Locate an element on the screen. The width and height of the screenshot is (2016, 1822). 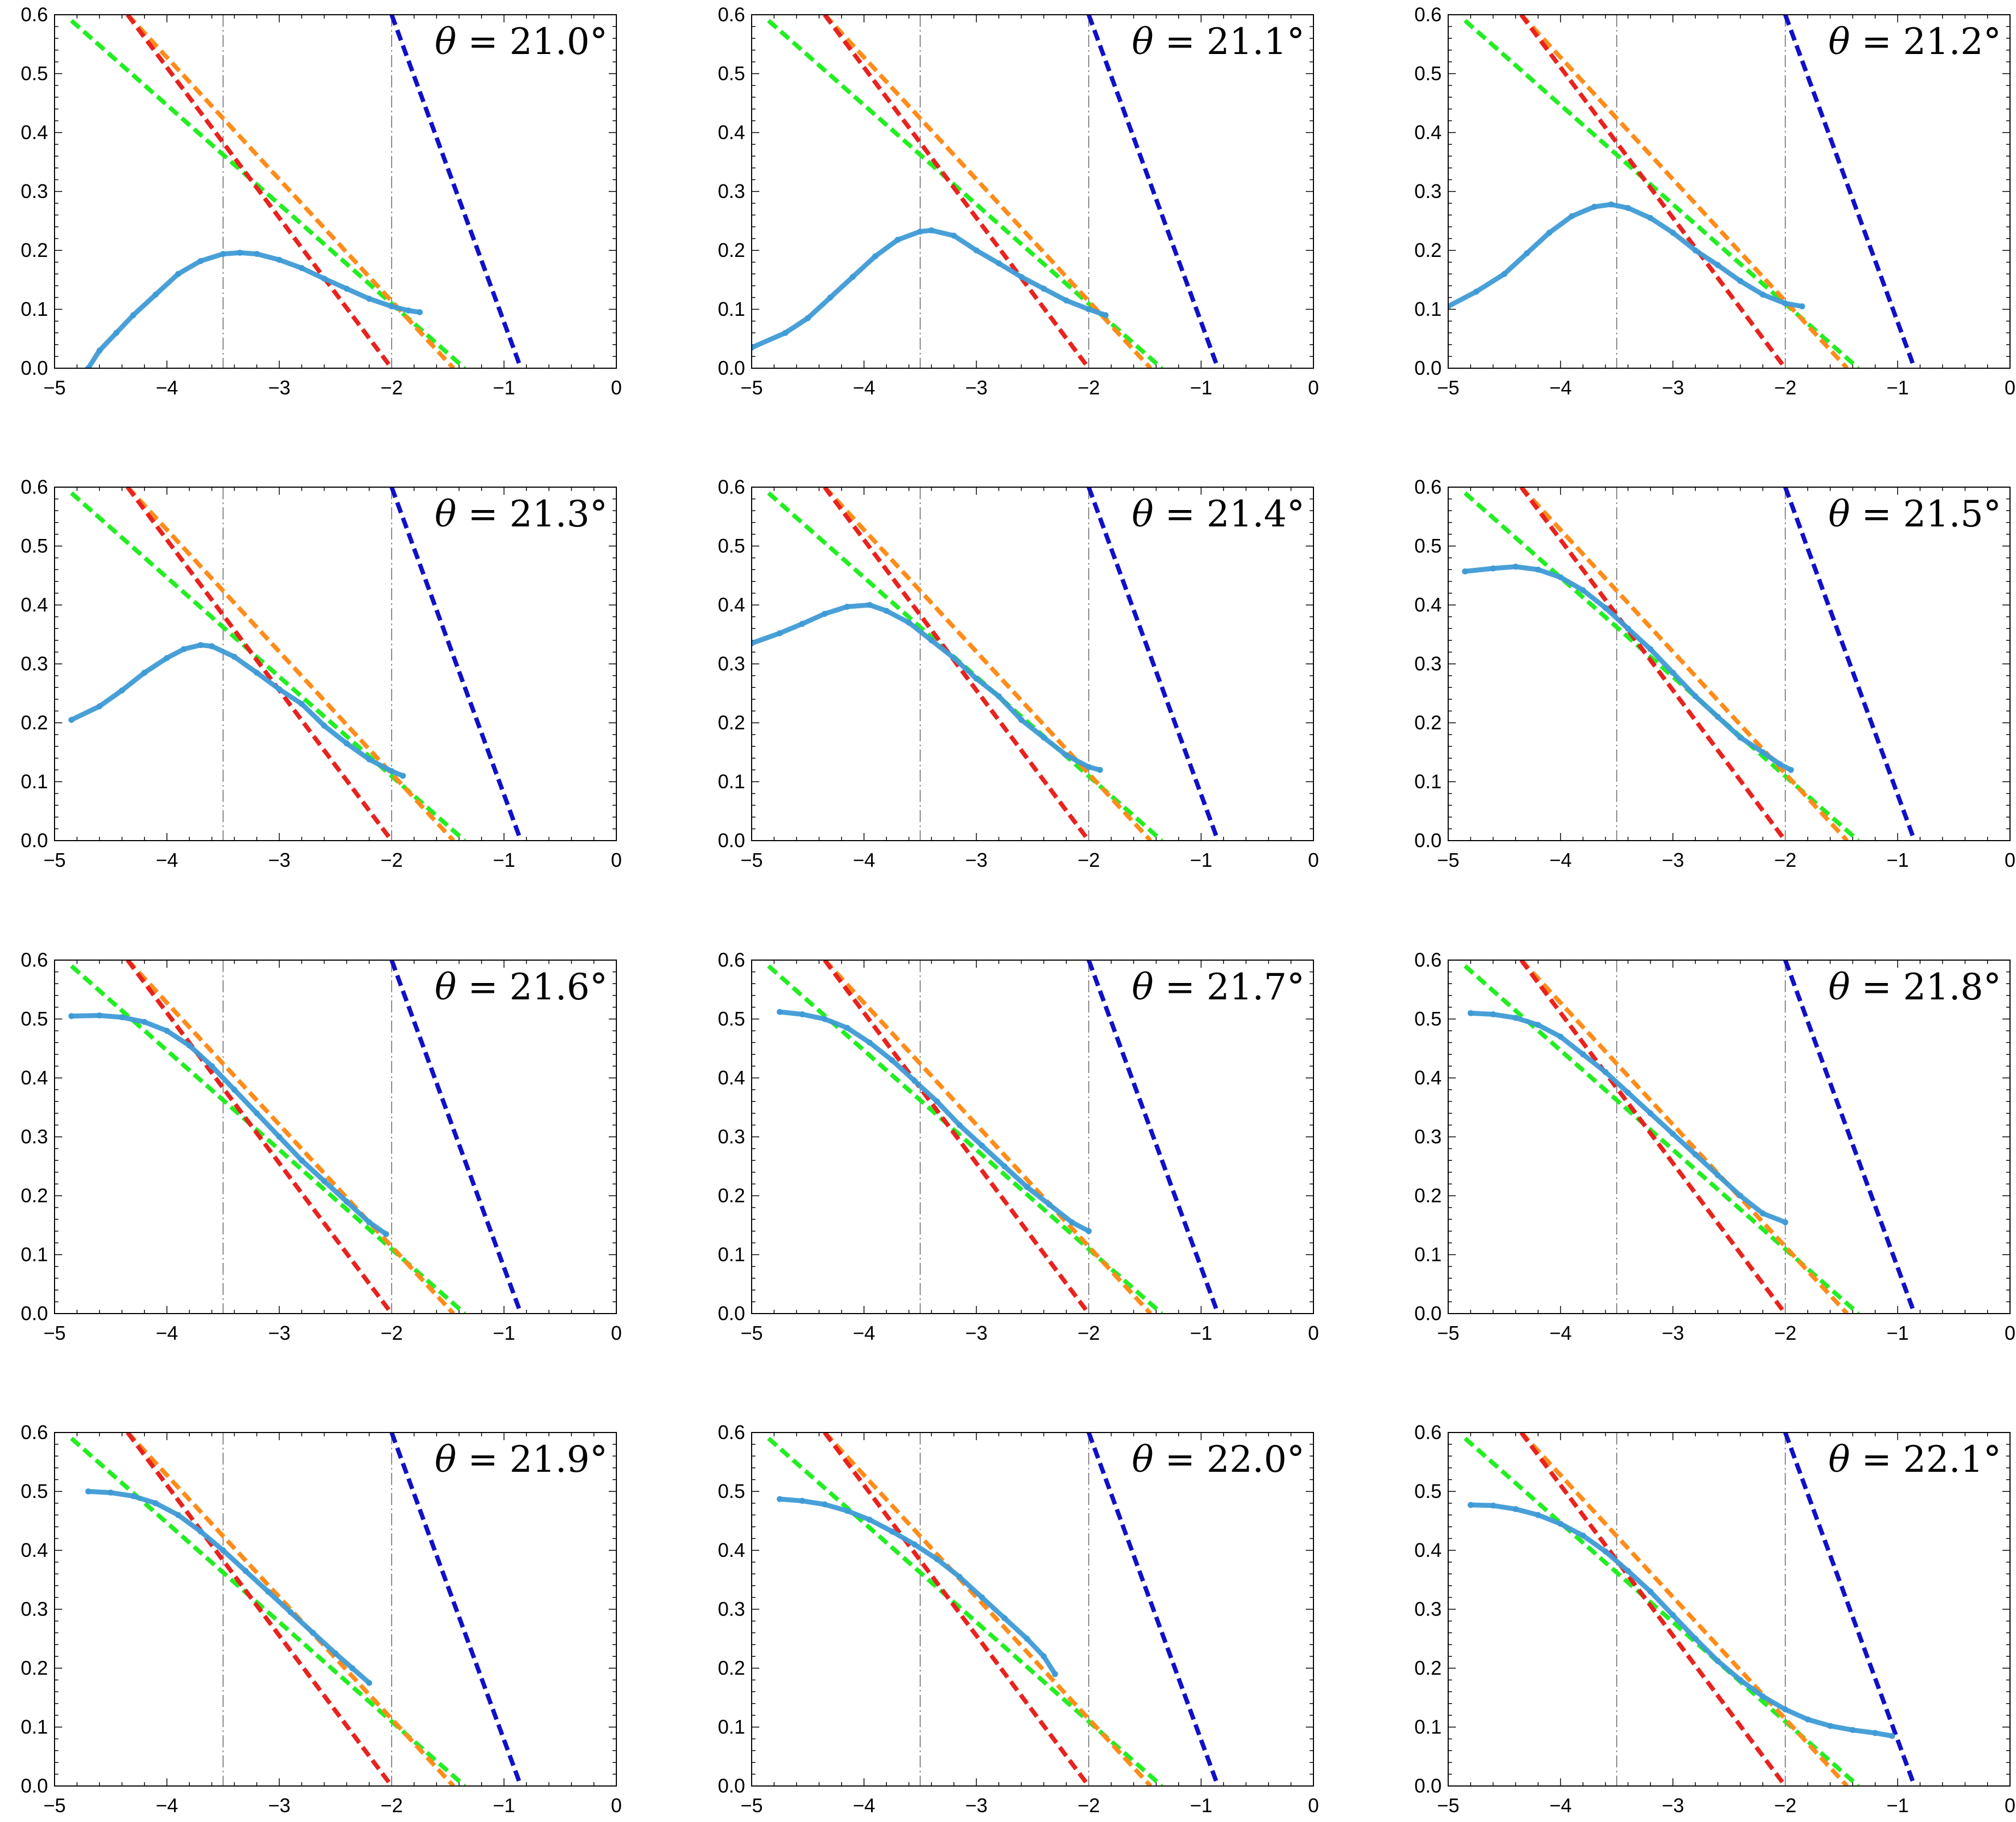
panel-title: θ = 21.8° is located at coordinates (1914, 987).